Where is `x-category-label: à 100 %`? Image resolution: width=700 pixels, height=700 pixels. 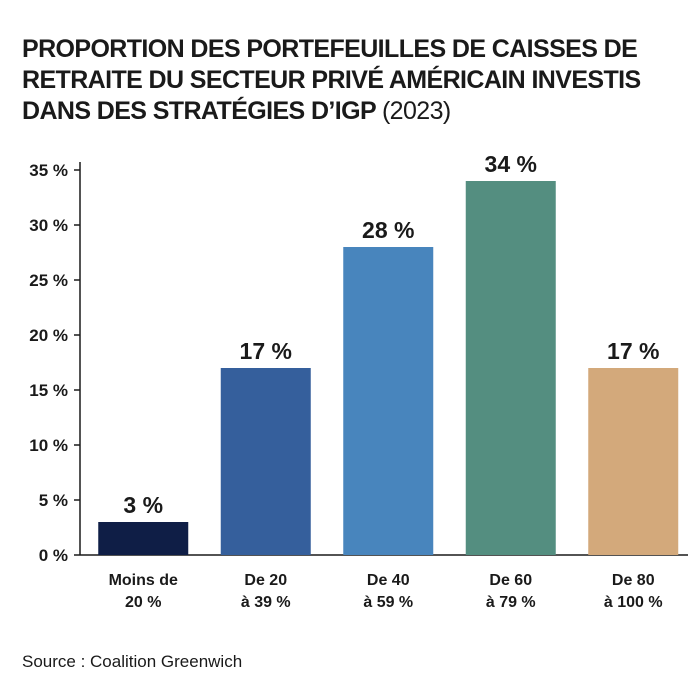
x-category-label: à 100 % is located at coordinates (633, 602).